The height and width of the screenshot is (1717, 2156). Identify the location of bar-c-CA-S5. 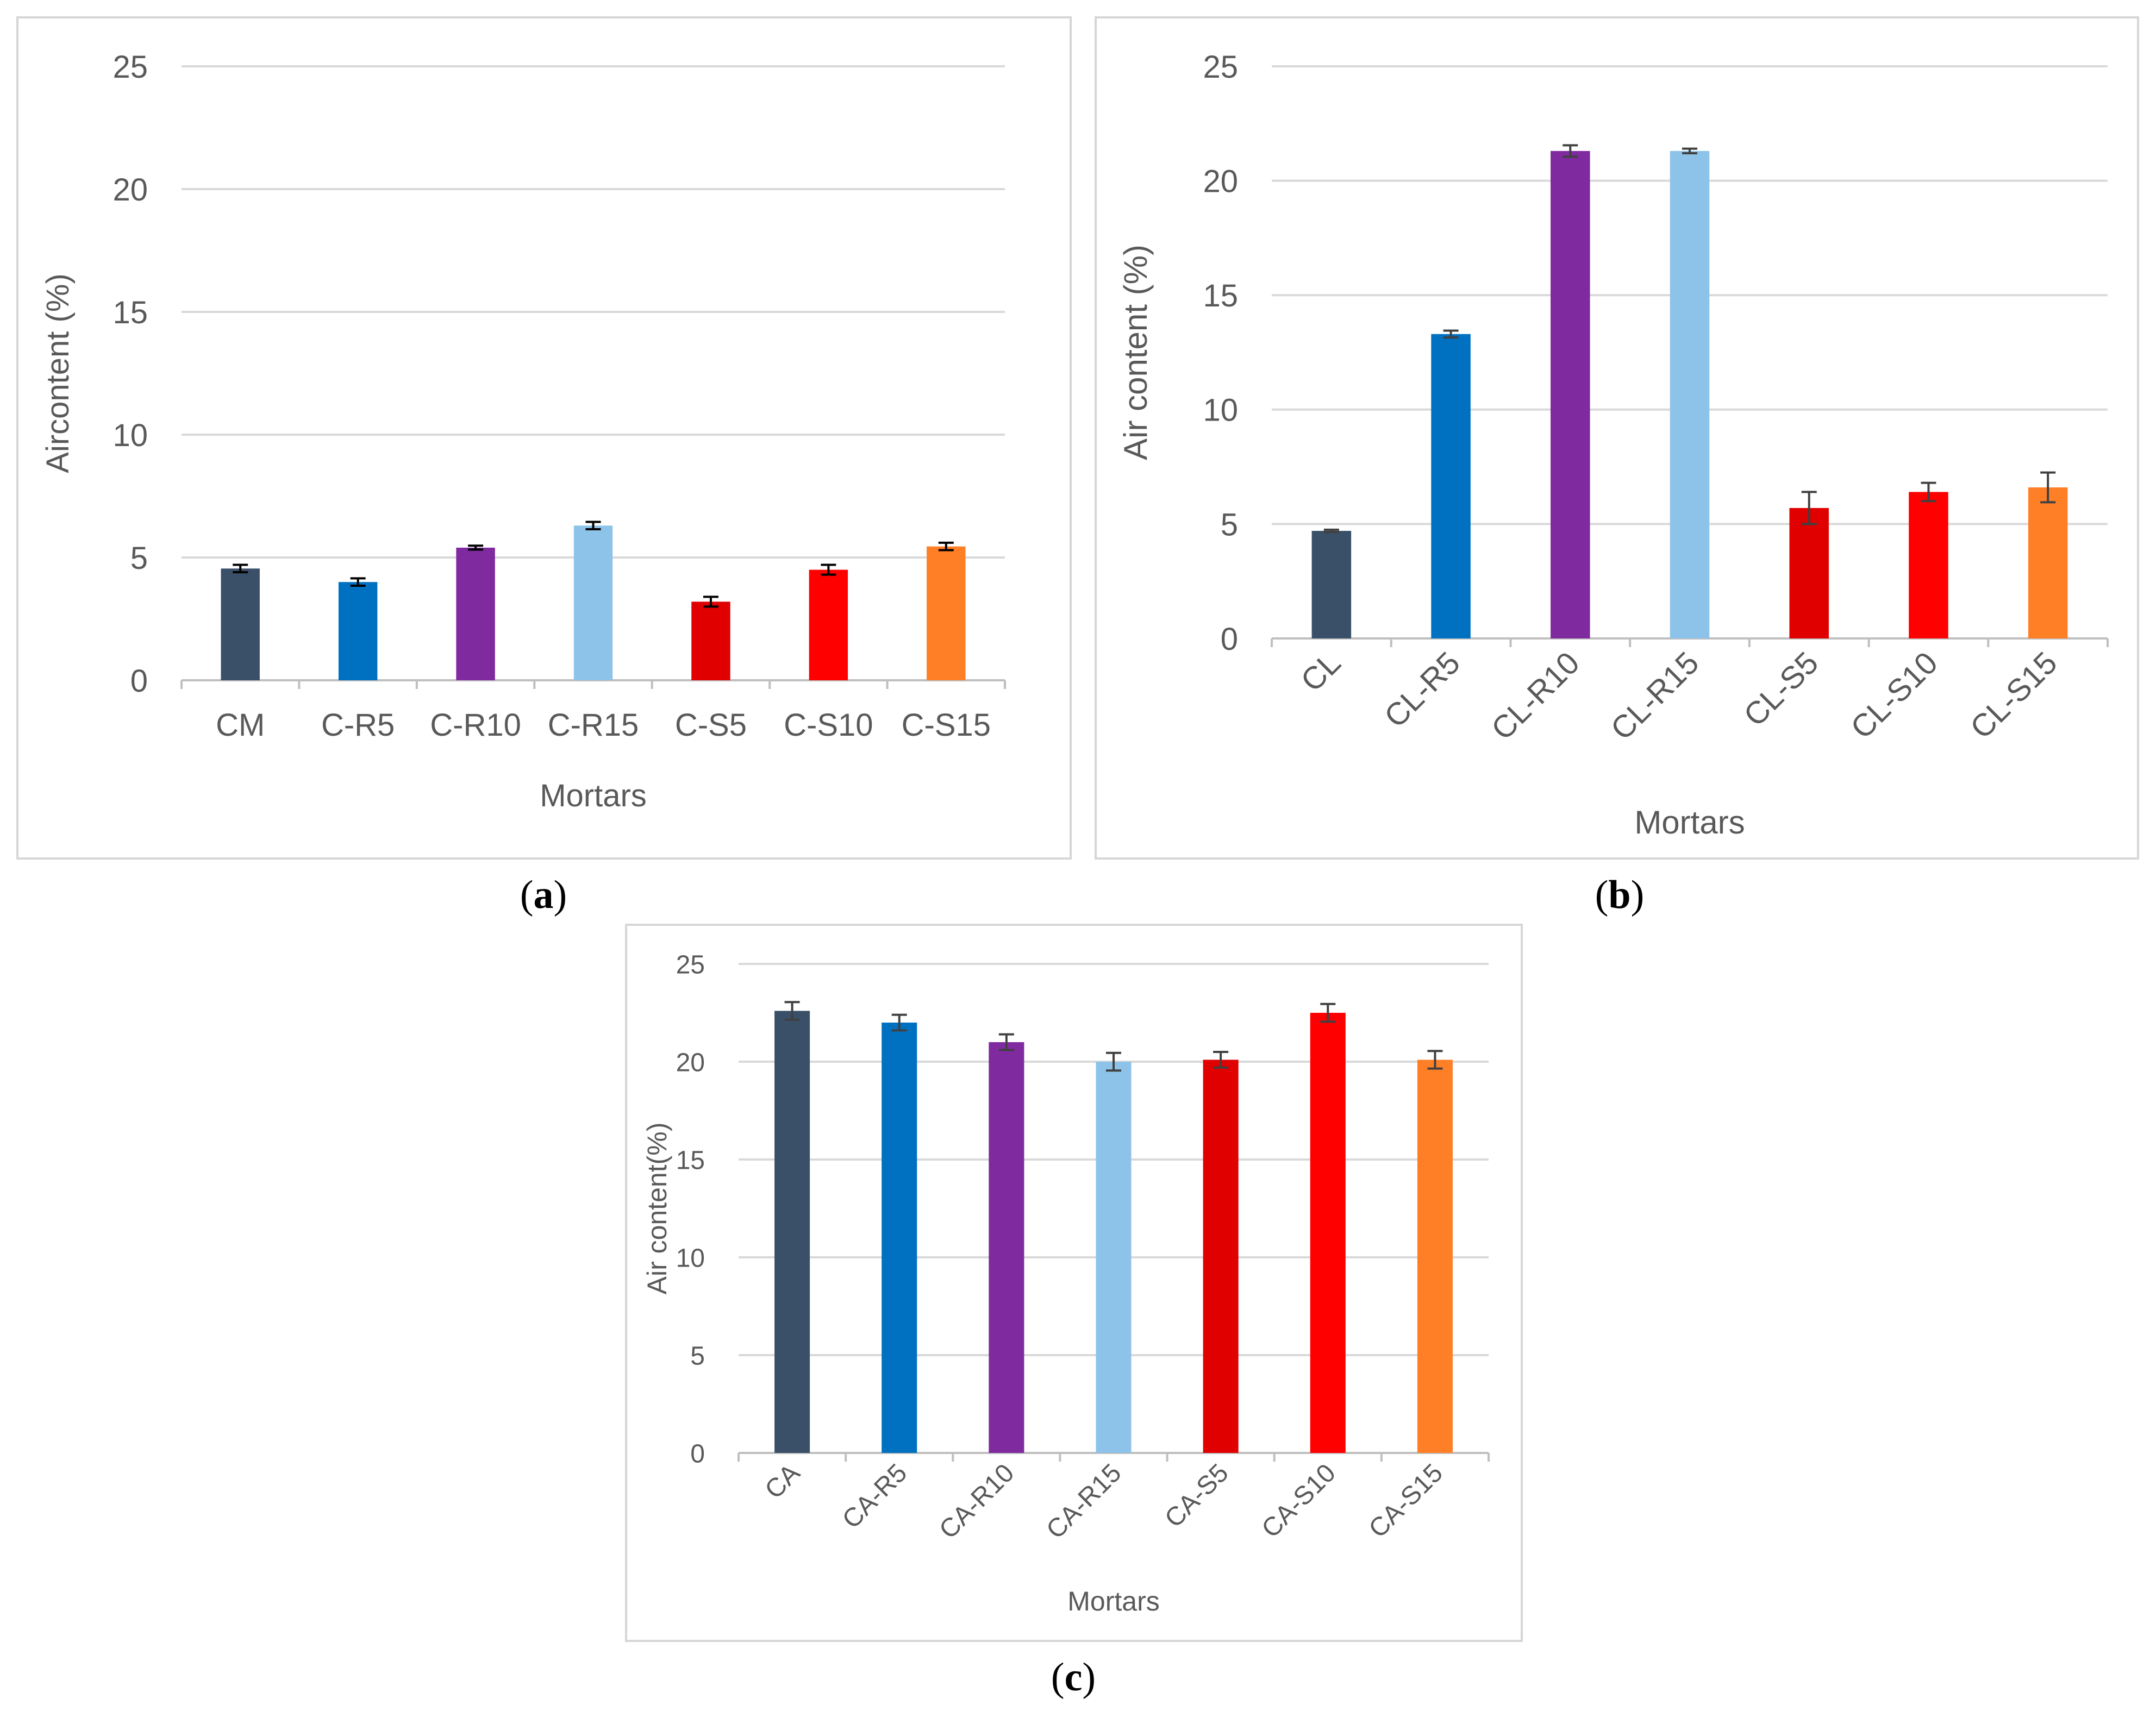
(1221, 1256).